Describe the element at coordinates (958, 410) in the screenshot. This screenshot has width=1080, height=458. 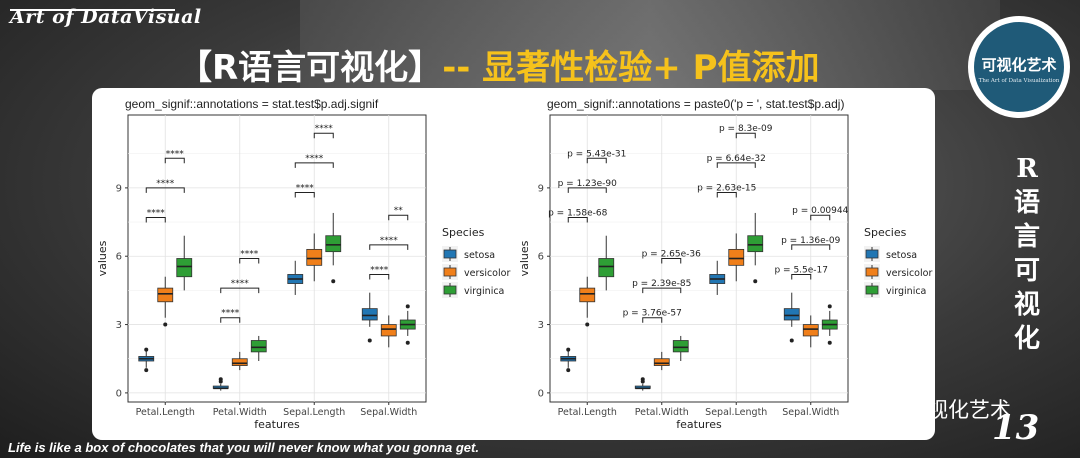
I see `wechat-name: 可视化艺术` at that location.